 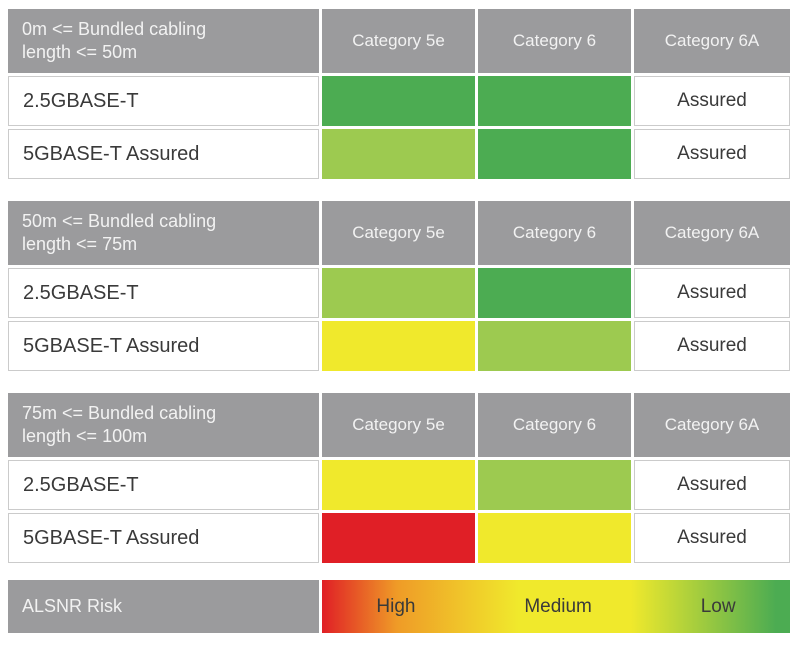 I want to click on alsnr-risk-legend: ALSNR Risk High Medium Low, so click(x=399, y=606).